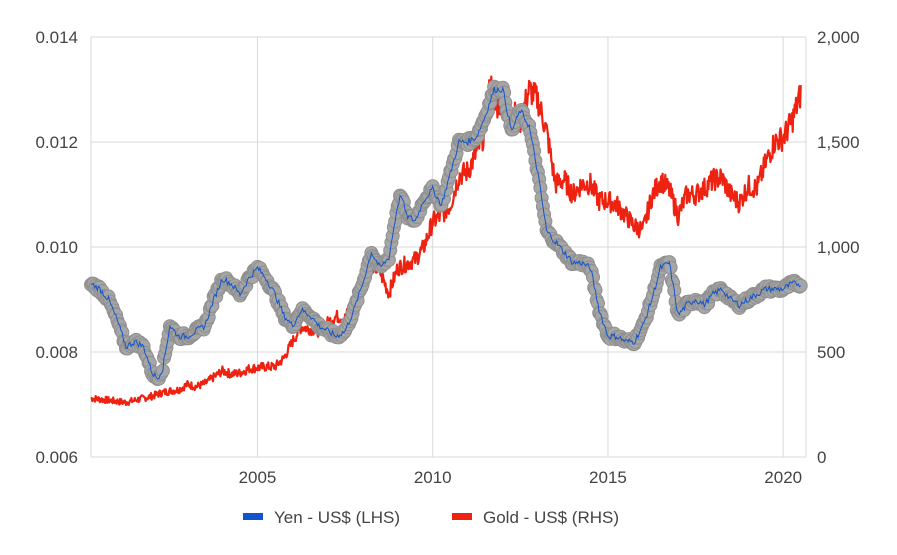 Image resolution: width=897 pixels, height=555 pixels. What do you see at coordinates (551, 517) in the screenshot?
I see `legend-label-gold: Gold - US$ (RHS)` at bounding box center [551, 517].